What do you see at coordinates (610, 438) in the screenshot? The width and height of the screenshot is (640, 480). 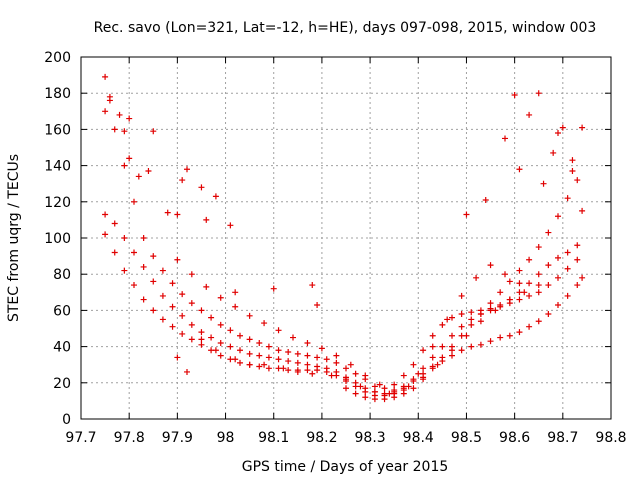 I see `x-tick-label: 98.8` at bounding box center [610, 438].